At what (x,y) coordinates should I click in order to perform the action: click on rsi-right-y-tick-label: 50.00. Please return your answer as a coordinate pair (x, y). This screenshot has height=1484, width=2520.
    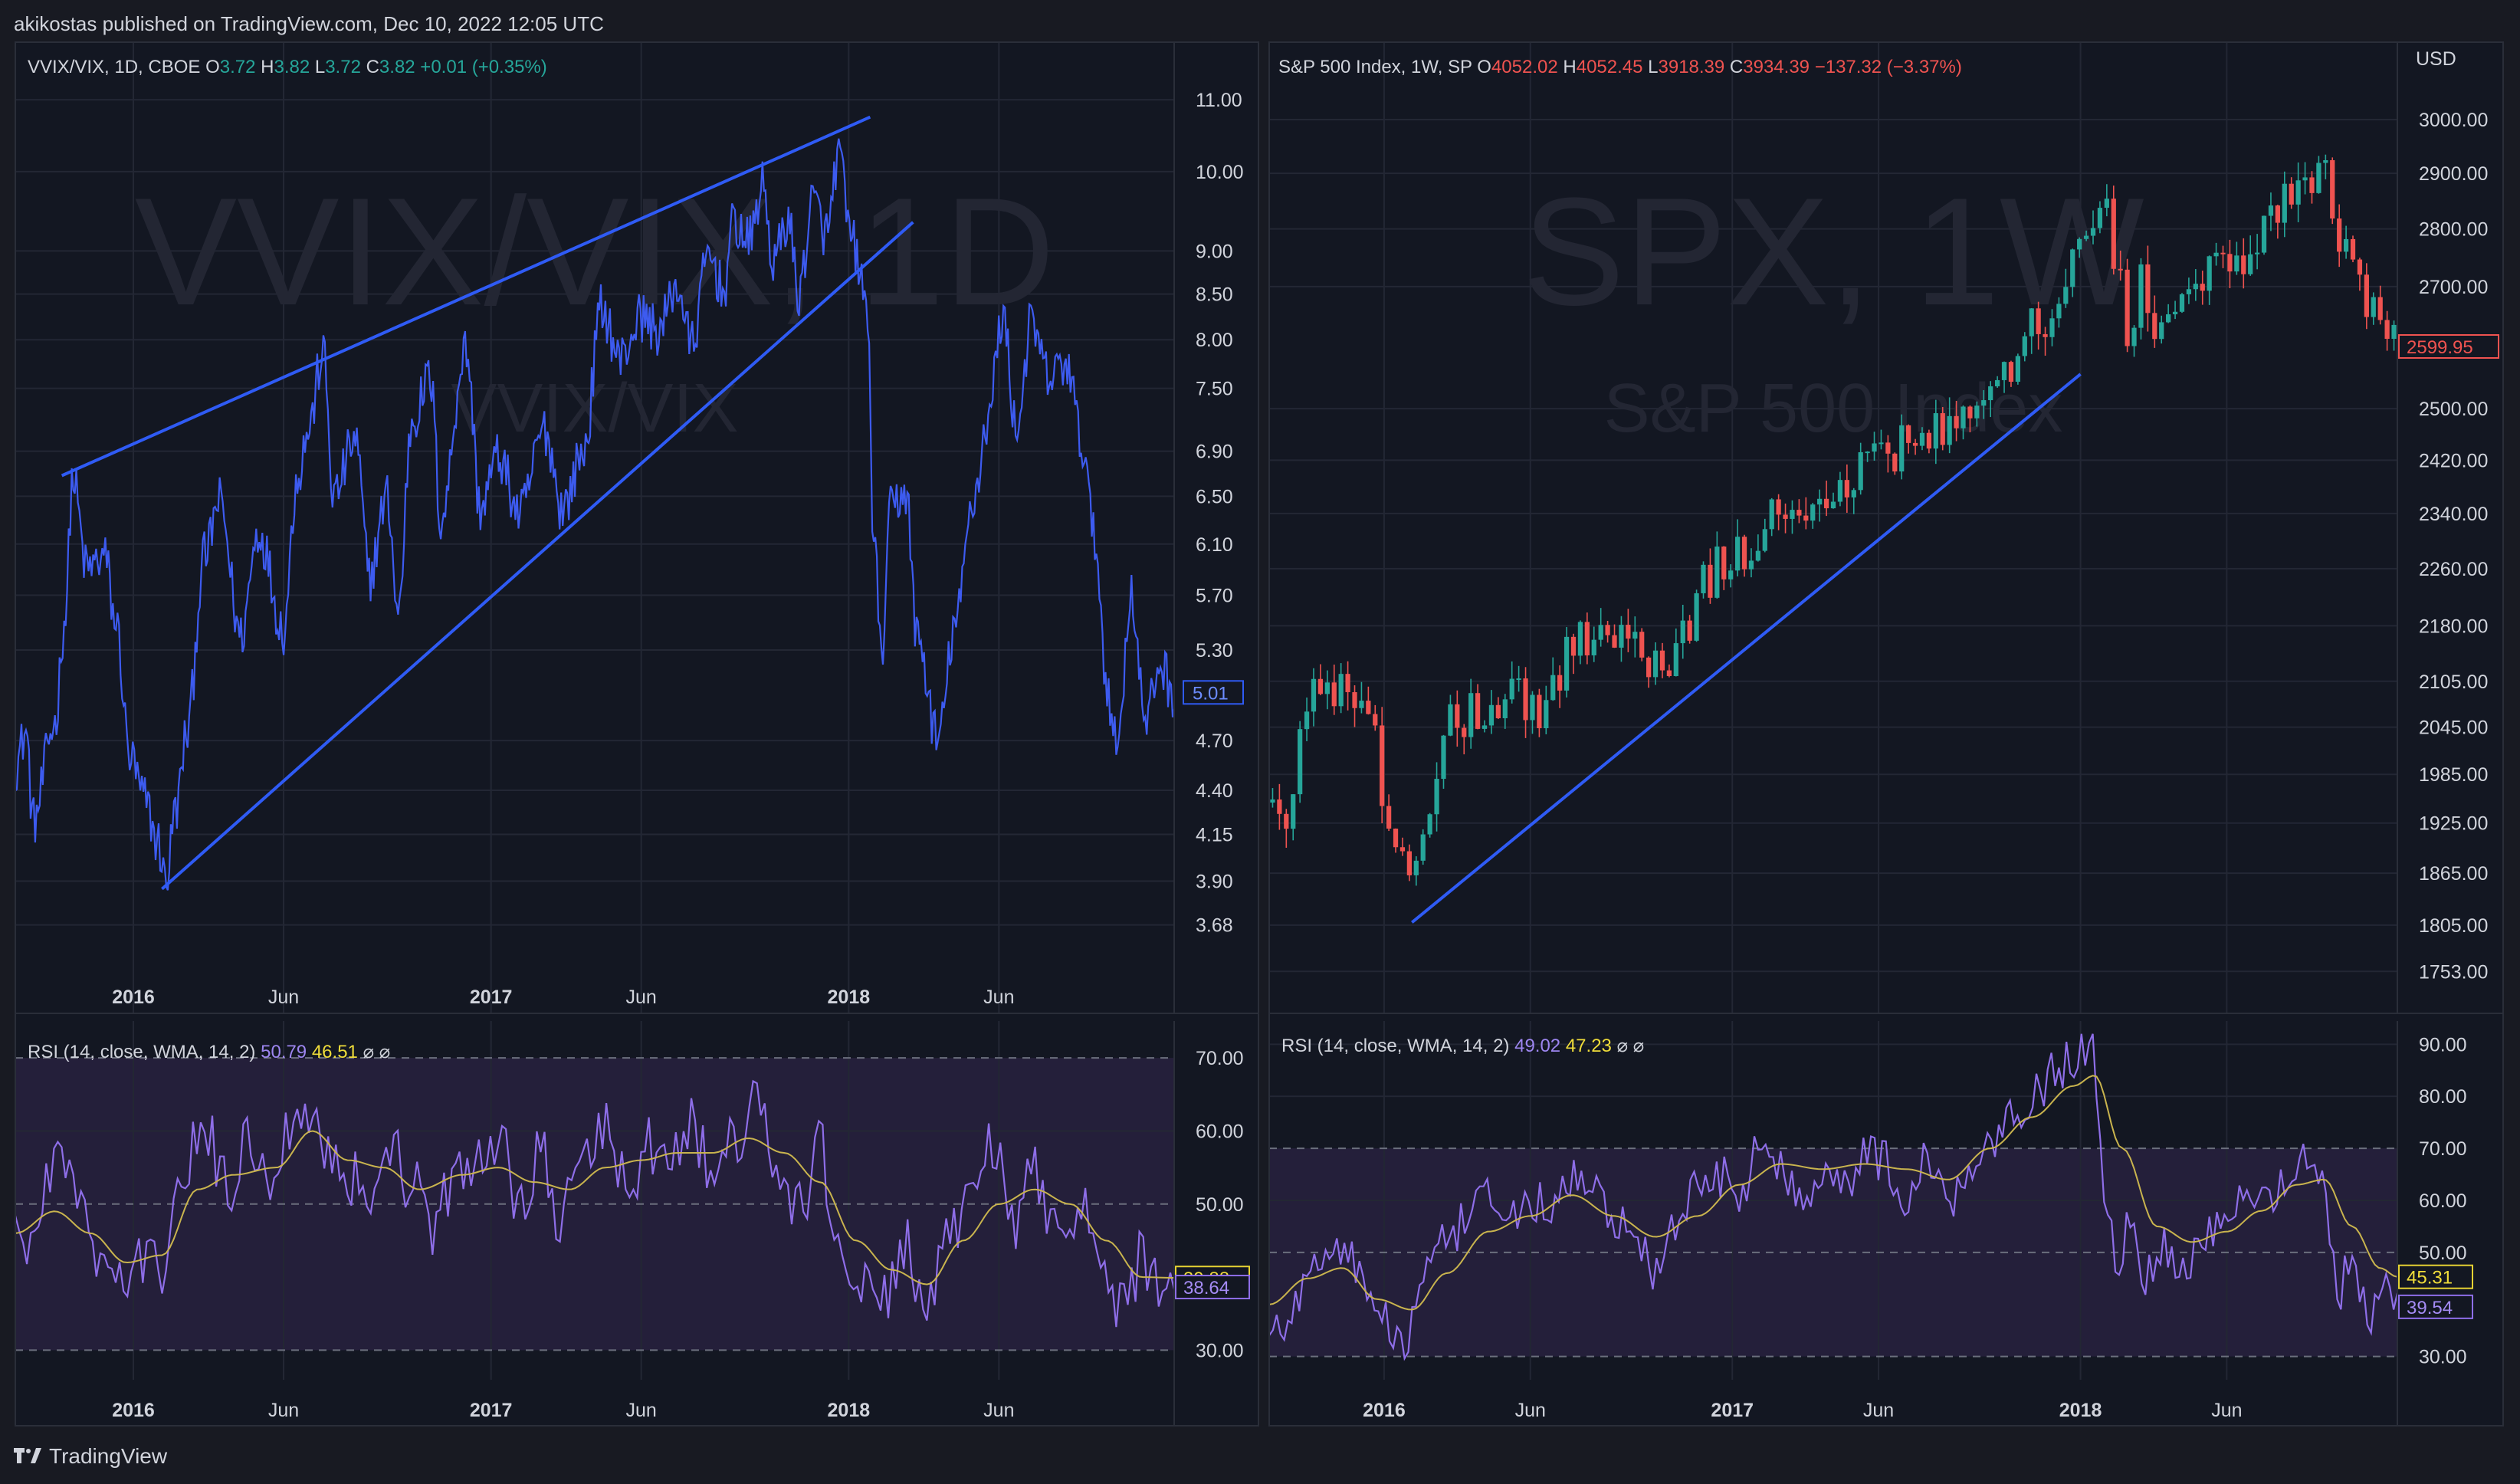
    Looking at the image, I should click on (2443, 1253).